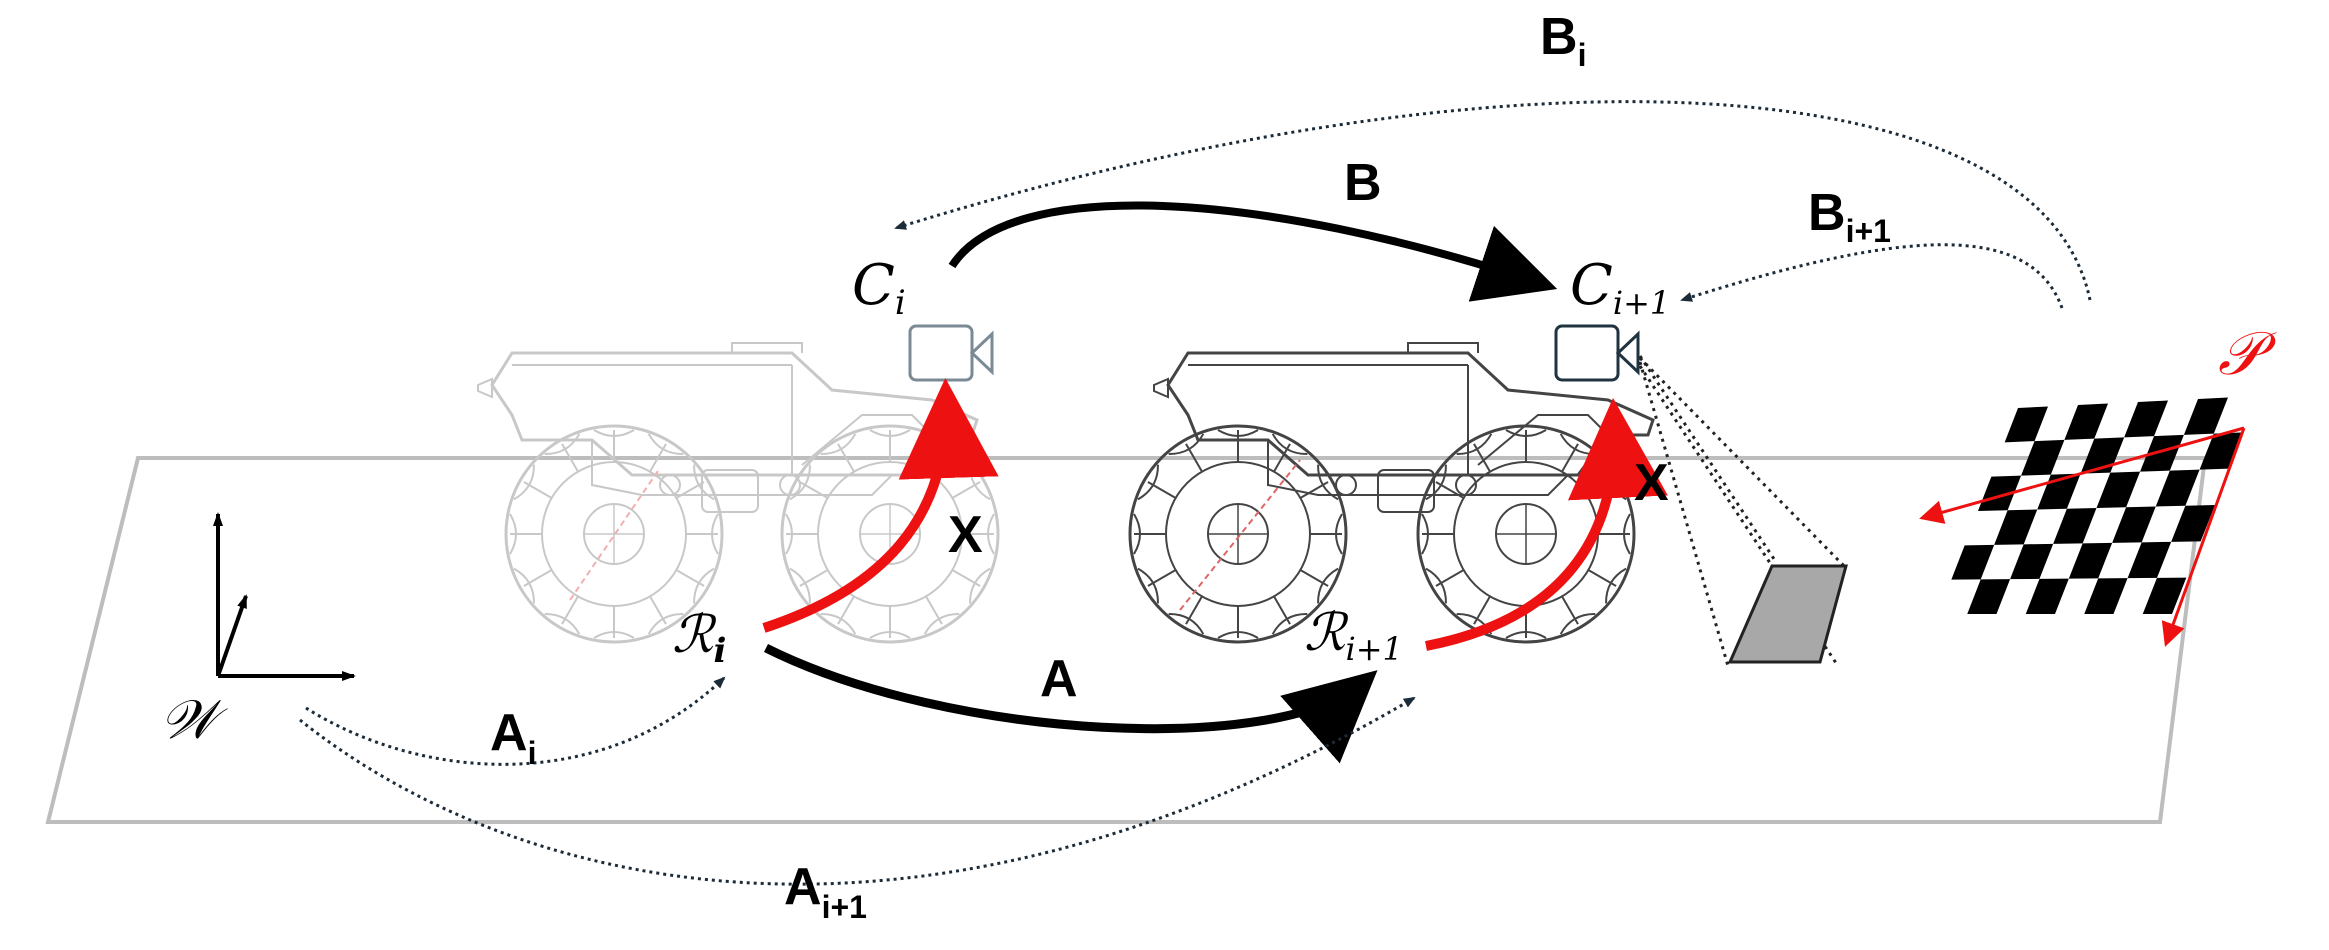  I want to click on world-frame-label: 𝒲, so click(194, 719).